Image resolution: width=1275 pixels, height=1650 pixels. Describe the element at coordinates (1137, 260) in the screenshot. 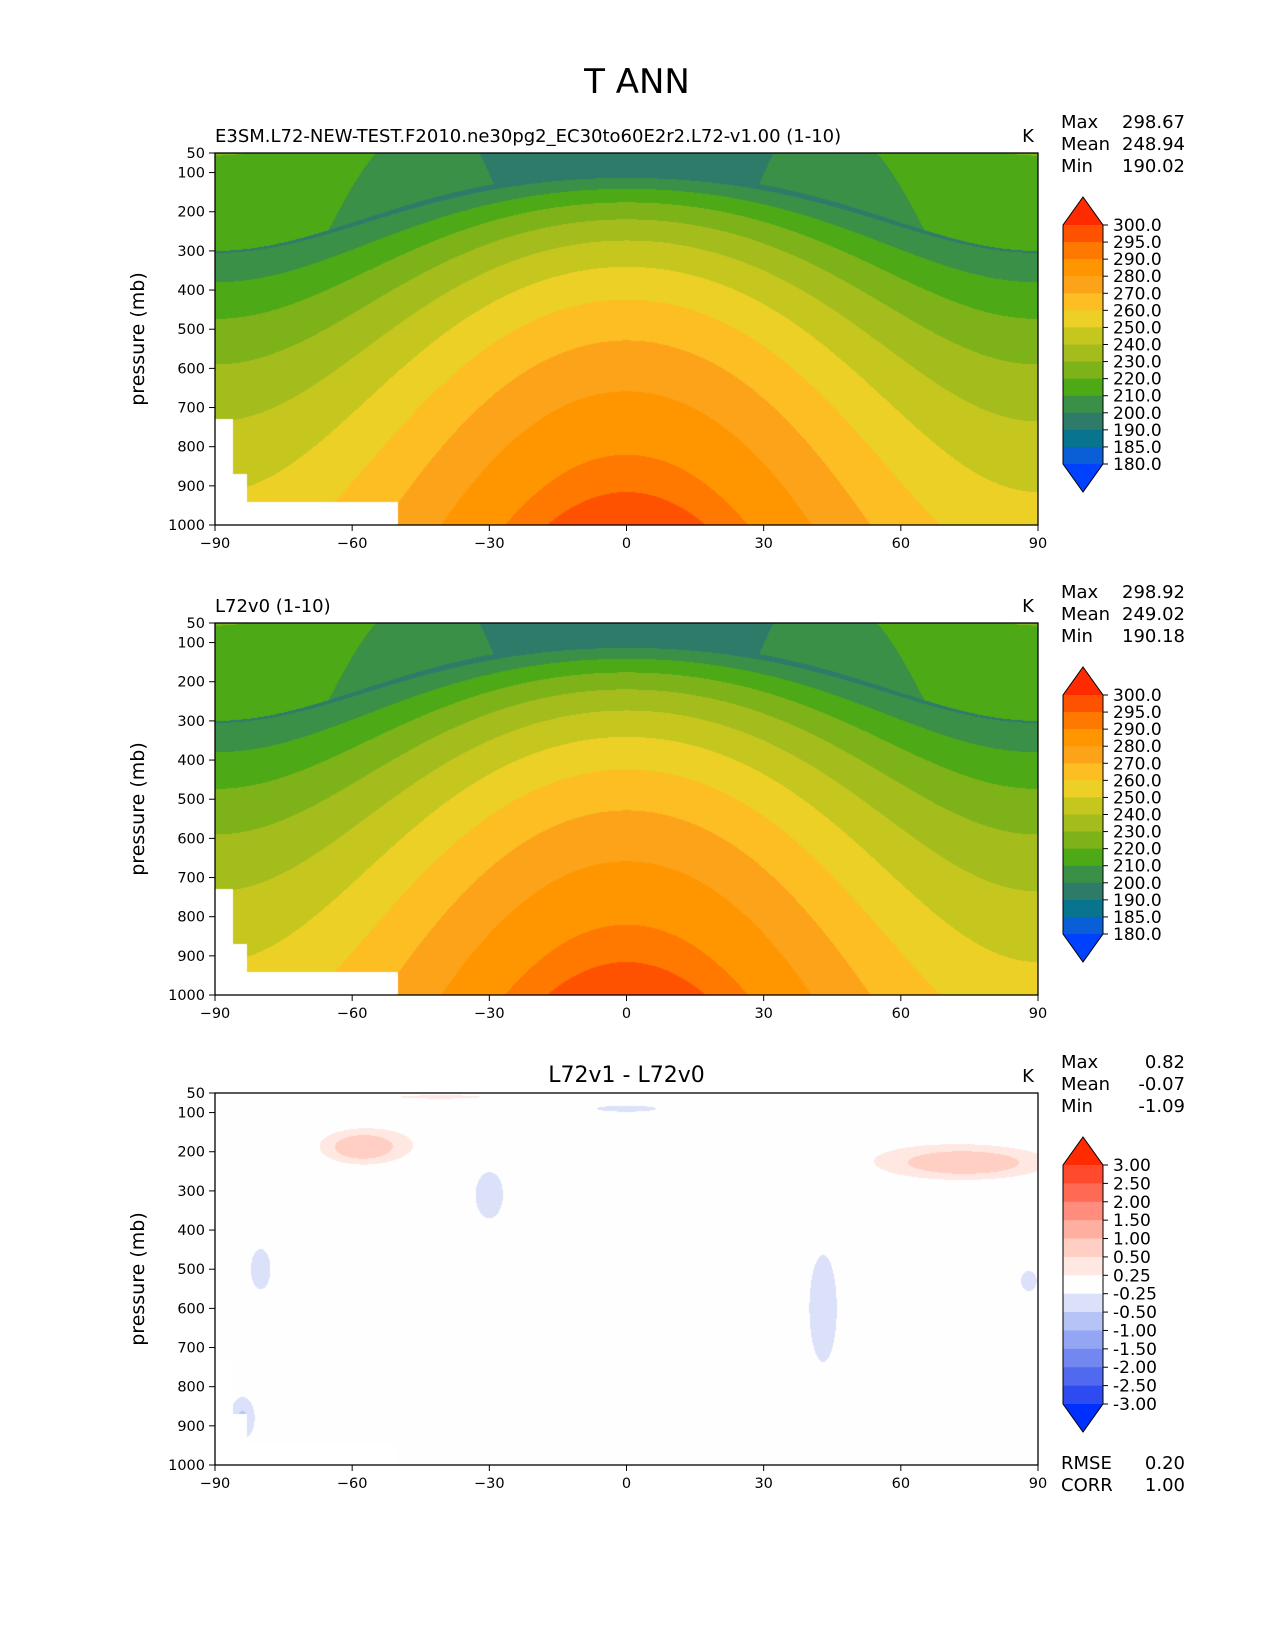

I see `colorbar-level-label: 290.0` at that location.